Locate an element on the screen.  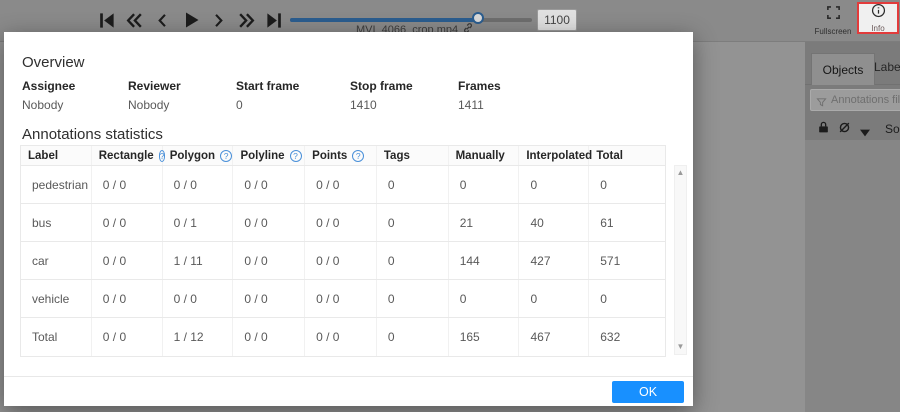
slider-handle is located at coordinates (478, 18).